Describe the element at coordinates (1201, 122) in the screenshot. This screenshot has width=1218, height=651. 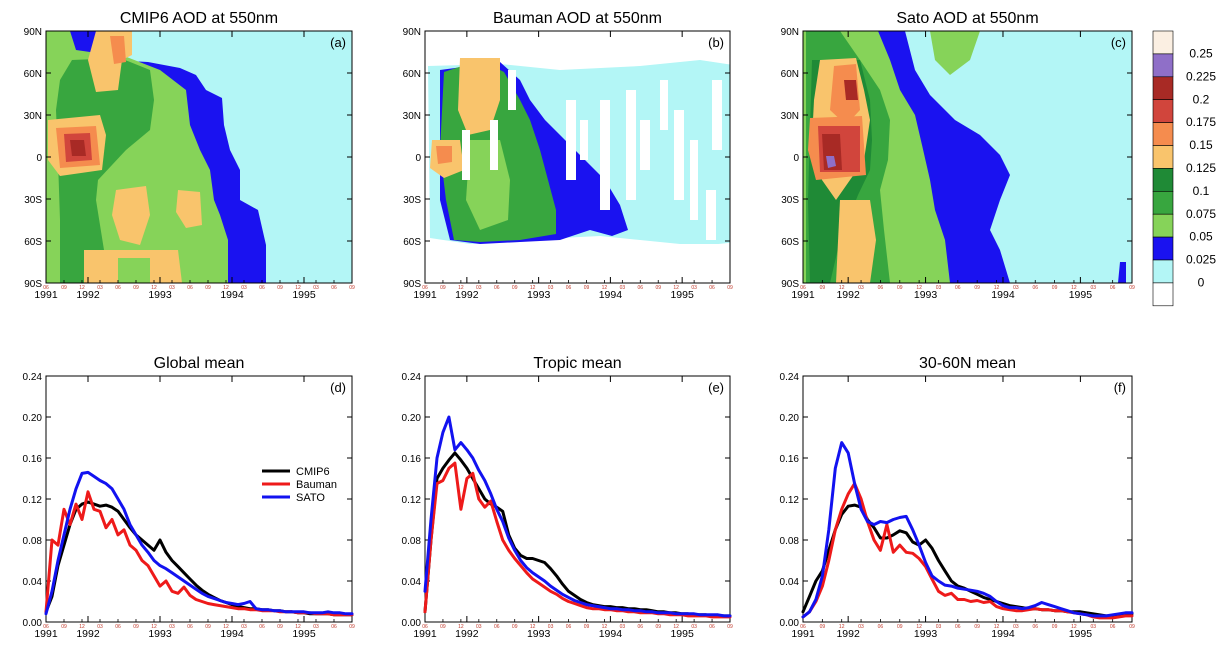
I see `colorbar-label: 0.175` at that location.